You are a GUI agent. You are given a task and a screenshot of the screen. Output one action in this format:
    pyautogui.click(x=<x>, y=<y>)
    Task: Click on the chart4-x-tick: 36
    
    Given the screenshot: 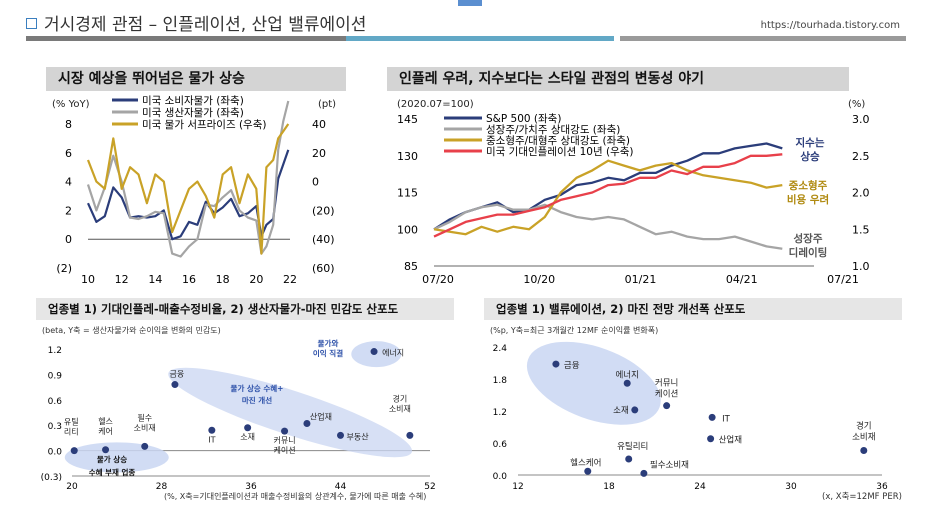 What is the action you would take?
    pyautogui.click(x=882, y=487)
    